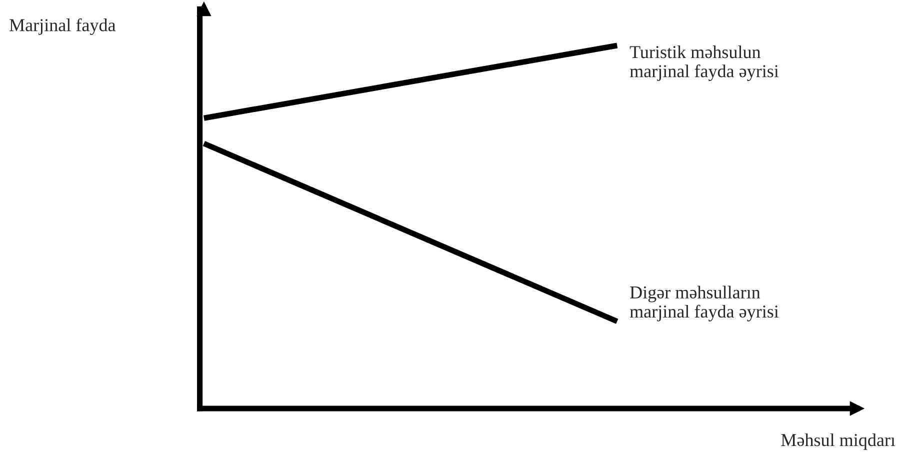 The image size is (900, 459). Describe the element at coordinates (704, 63) in the screenshot. I see `series-label: Turistik məhsulun marjinal fayda əyrisi` at that location.